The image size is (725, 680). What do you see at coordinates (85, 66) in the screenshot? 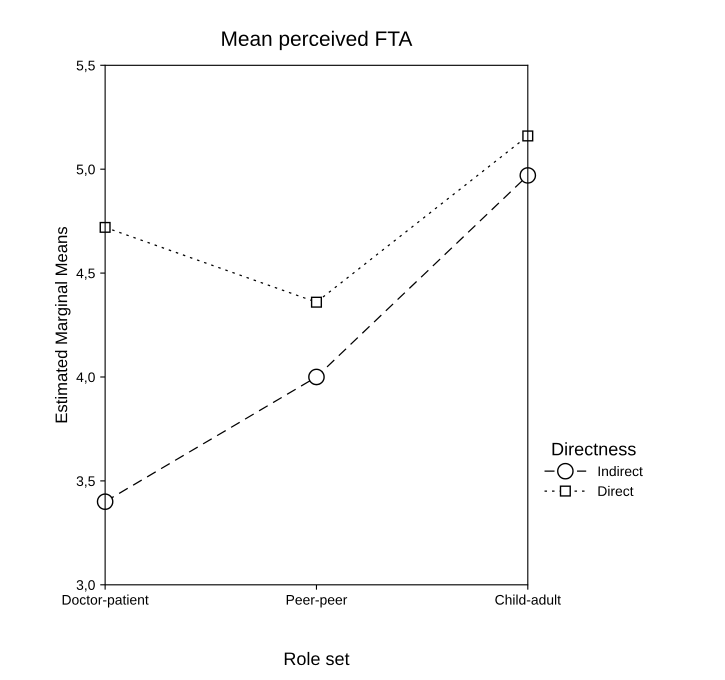
I see `y-tick-label: 5,5` at bounding box center [85, 66].